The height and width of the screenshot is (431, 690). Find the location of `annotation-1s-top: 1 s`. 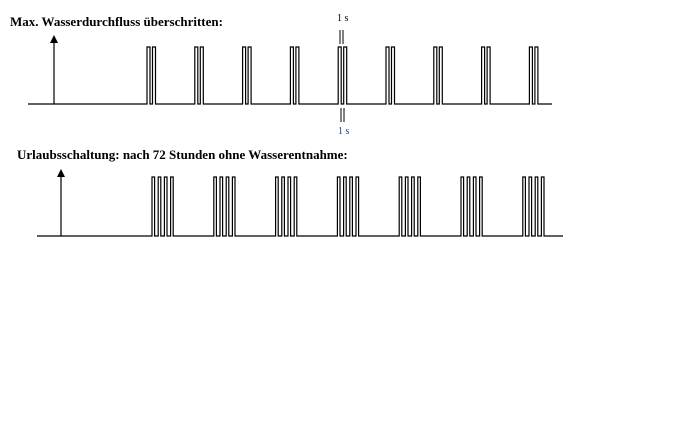

annotation-1s-top: 1 s is located at coordinates (343, 18).